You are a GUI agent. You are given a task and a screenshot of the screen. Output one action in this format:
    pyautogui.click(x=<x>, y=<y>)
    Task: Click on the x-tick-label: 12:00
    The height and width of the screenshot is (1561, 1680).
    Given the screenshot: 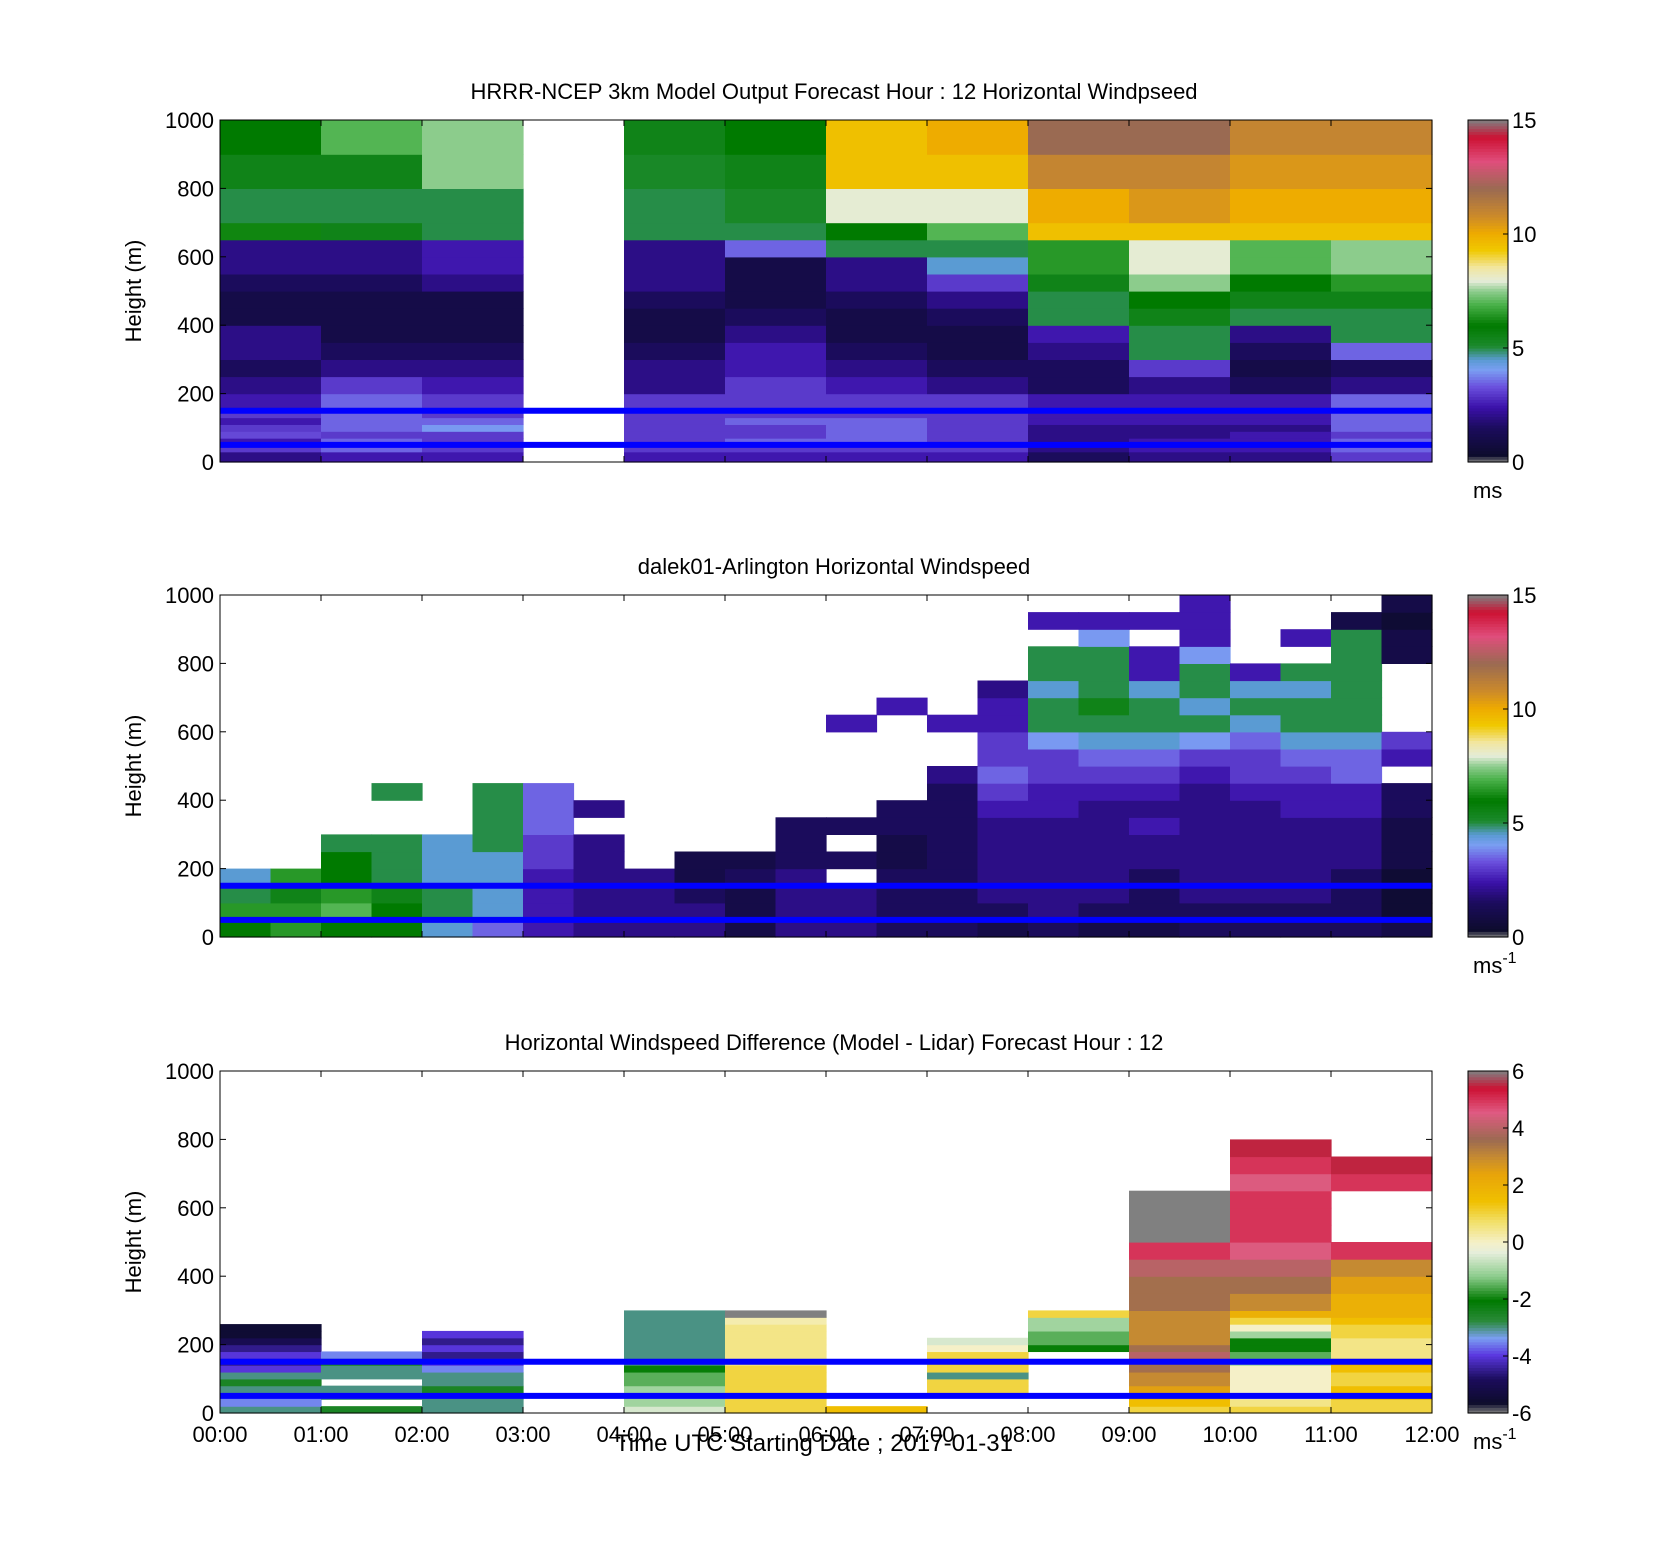 What is the action you would take?
    pyautogui.click(x=1431, y=1434)
    